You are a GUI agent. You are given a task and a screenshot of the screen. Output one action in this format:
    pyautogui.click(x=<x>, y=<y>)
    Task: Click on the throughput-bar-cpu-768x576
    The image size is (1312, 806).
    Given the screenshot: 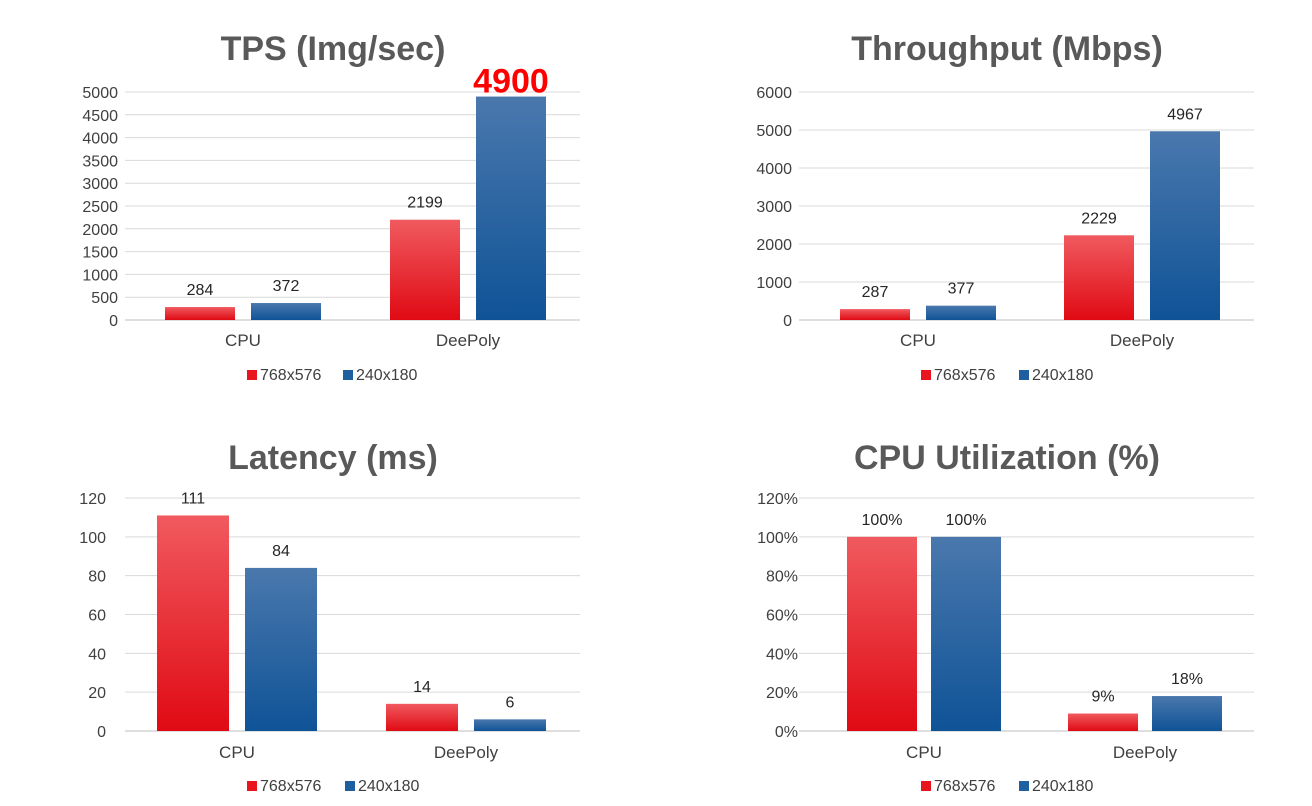 What is the action you would take?
    pyautogui.click(x=875, y=314)
    